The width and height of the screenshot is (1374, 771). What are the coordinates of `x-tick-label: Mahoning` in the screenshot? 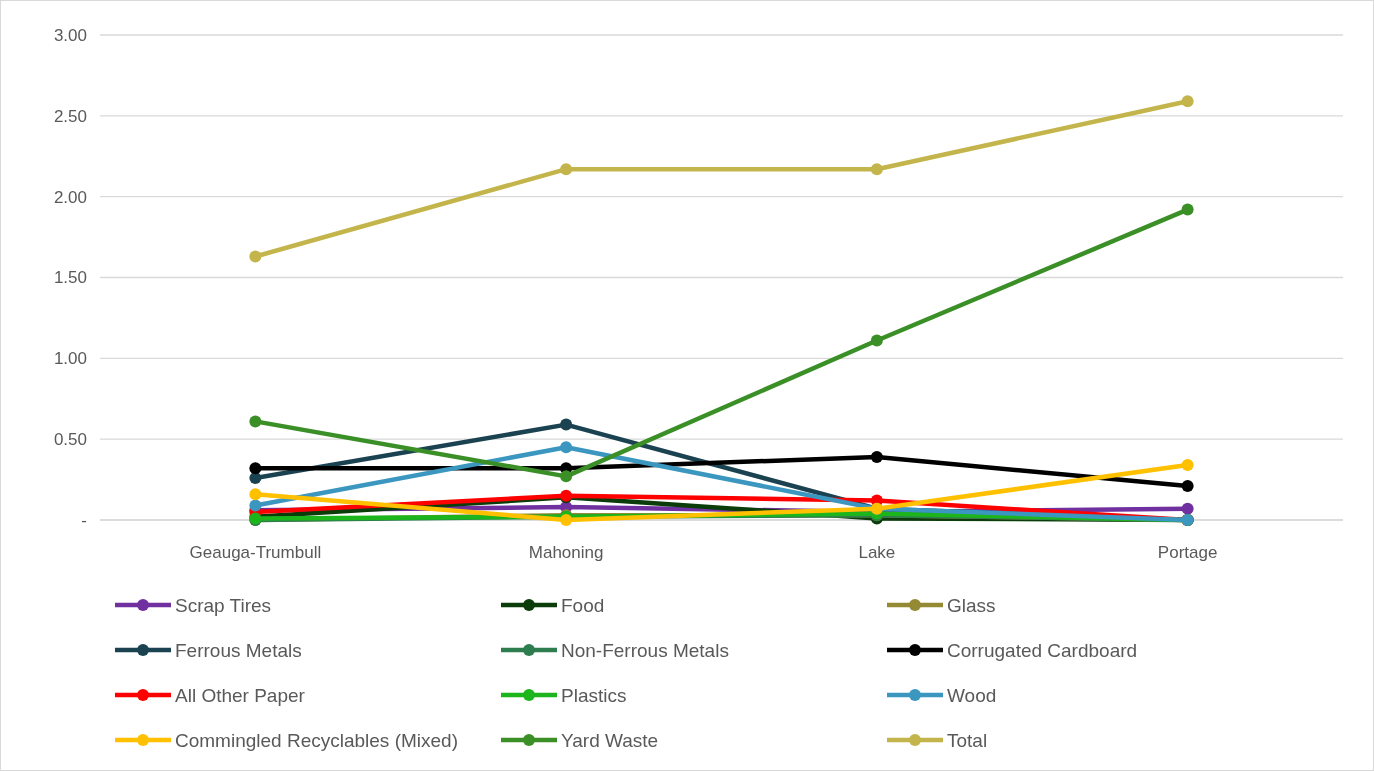 It's located at (566, 552).